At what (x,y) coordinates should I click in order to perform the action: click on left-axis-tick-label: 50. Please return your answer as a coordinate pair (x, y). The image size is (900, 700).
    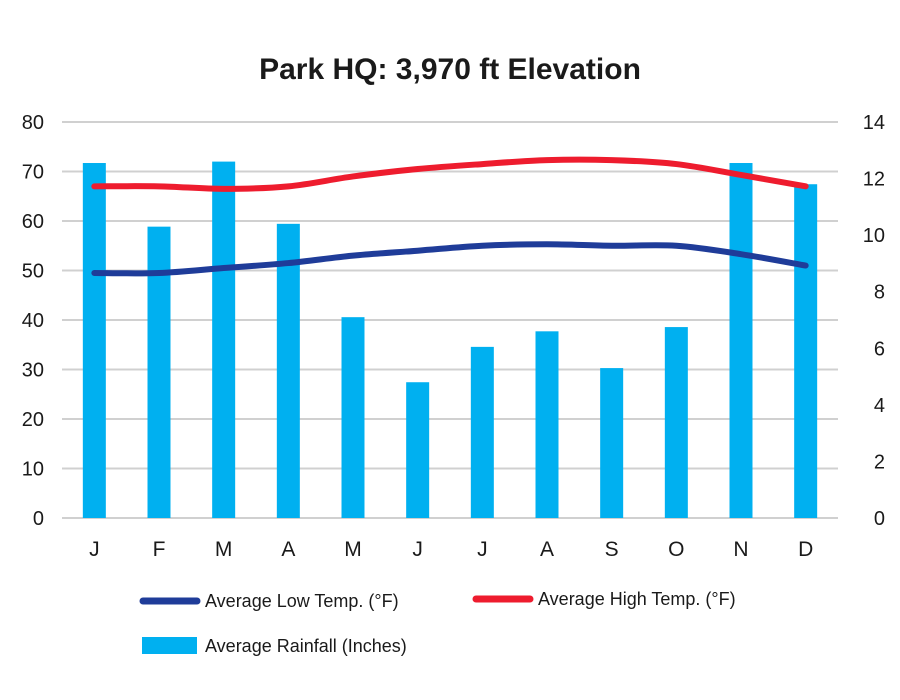
    Looking at the image, I should click on (33, 272).